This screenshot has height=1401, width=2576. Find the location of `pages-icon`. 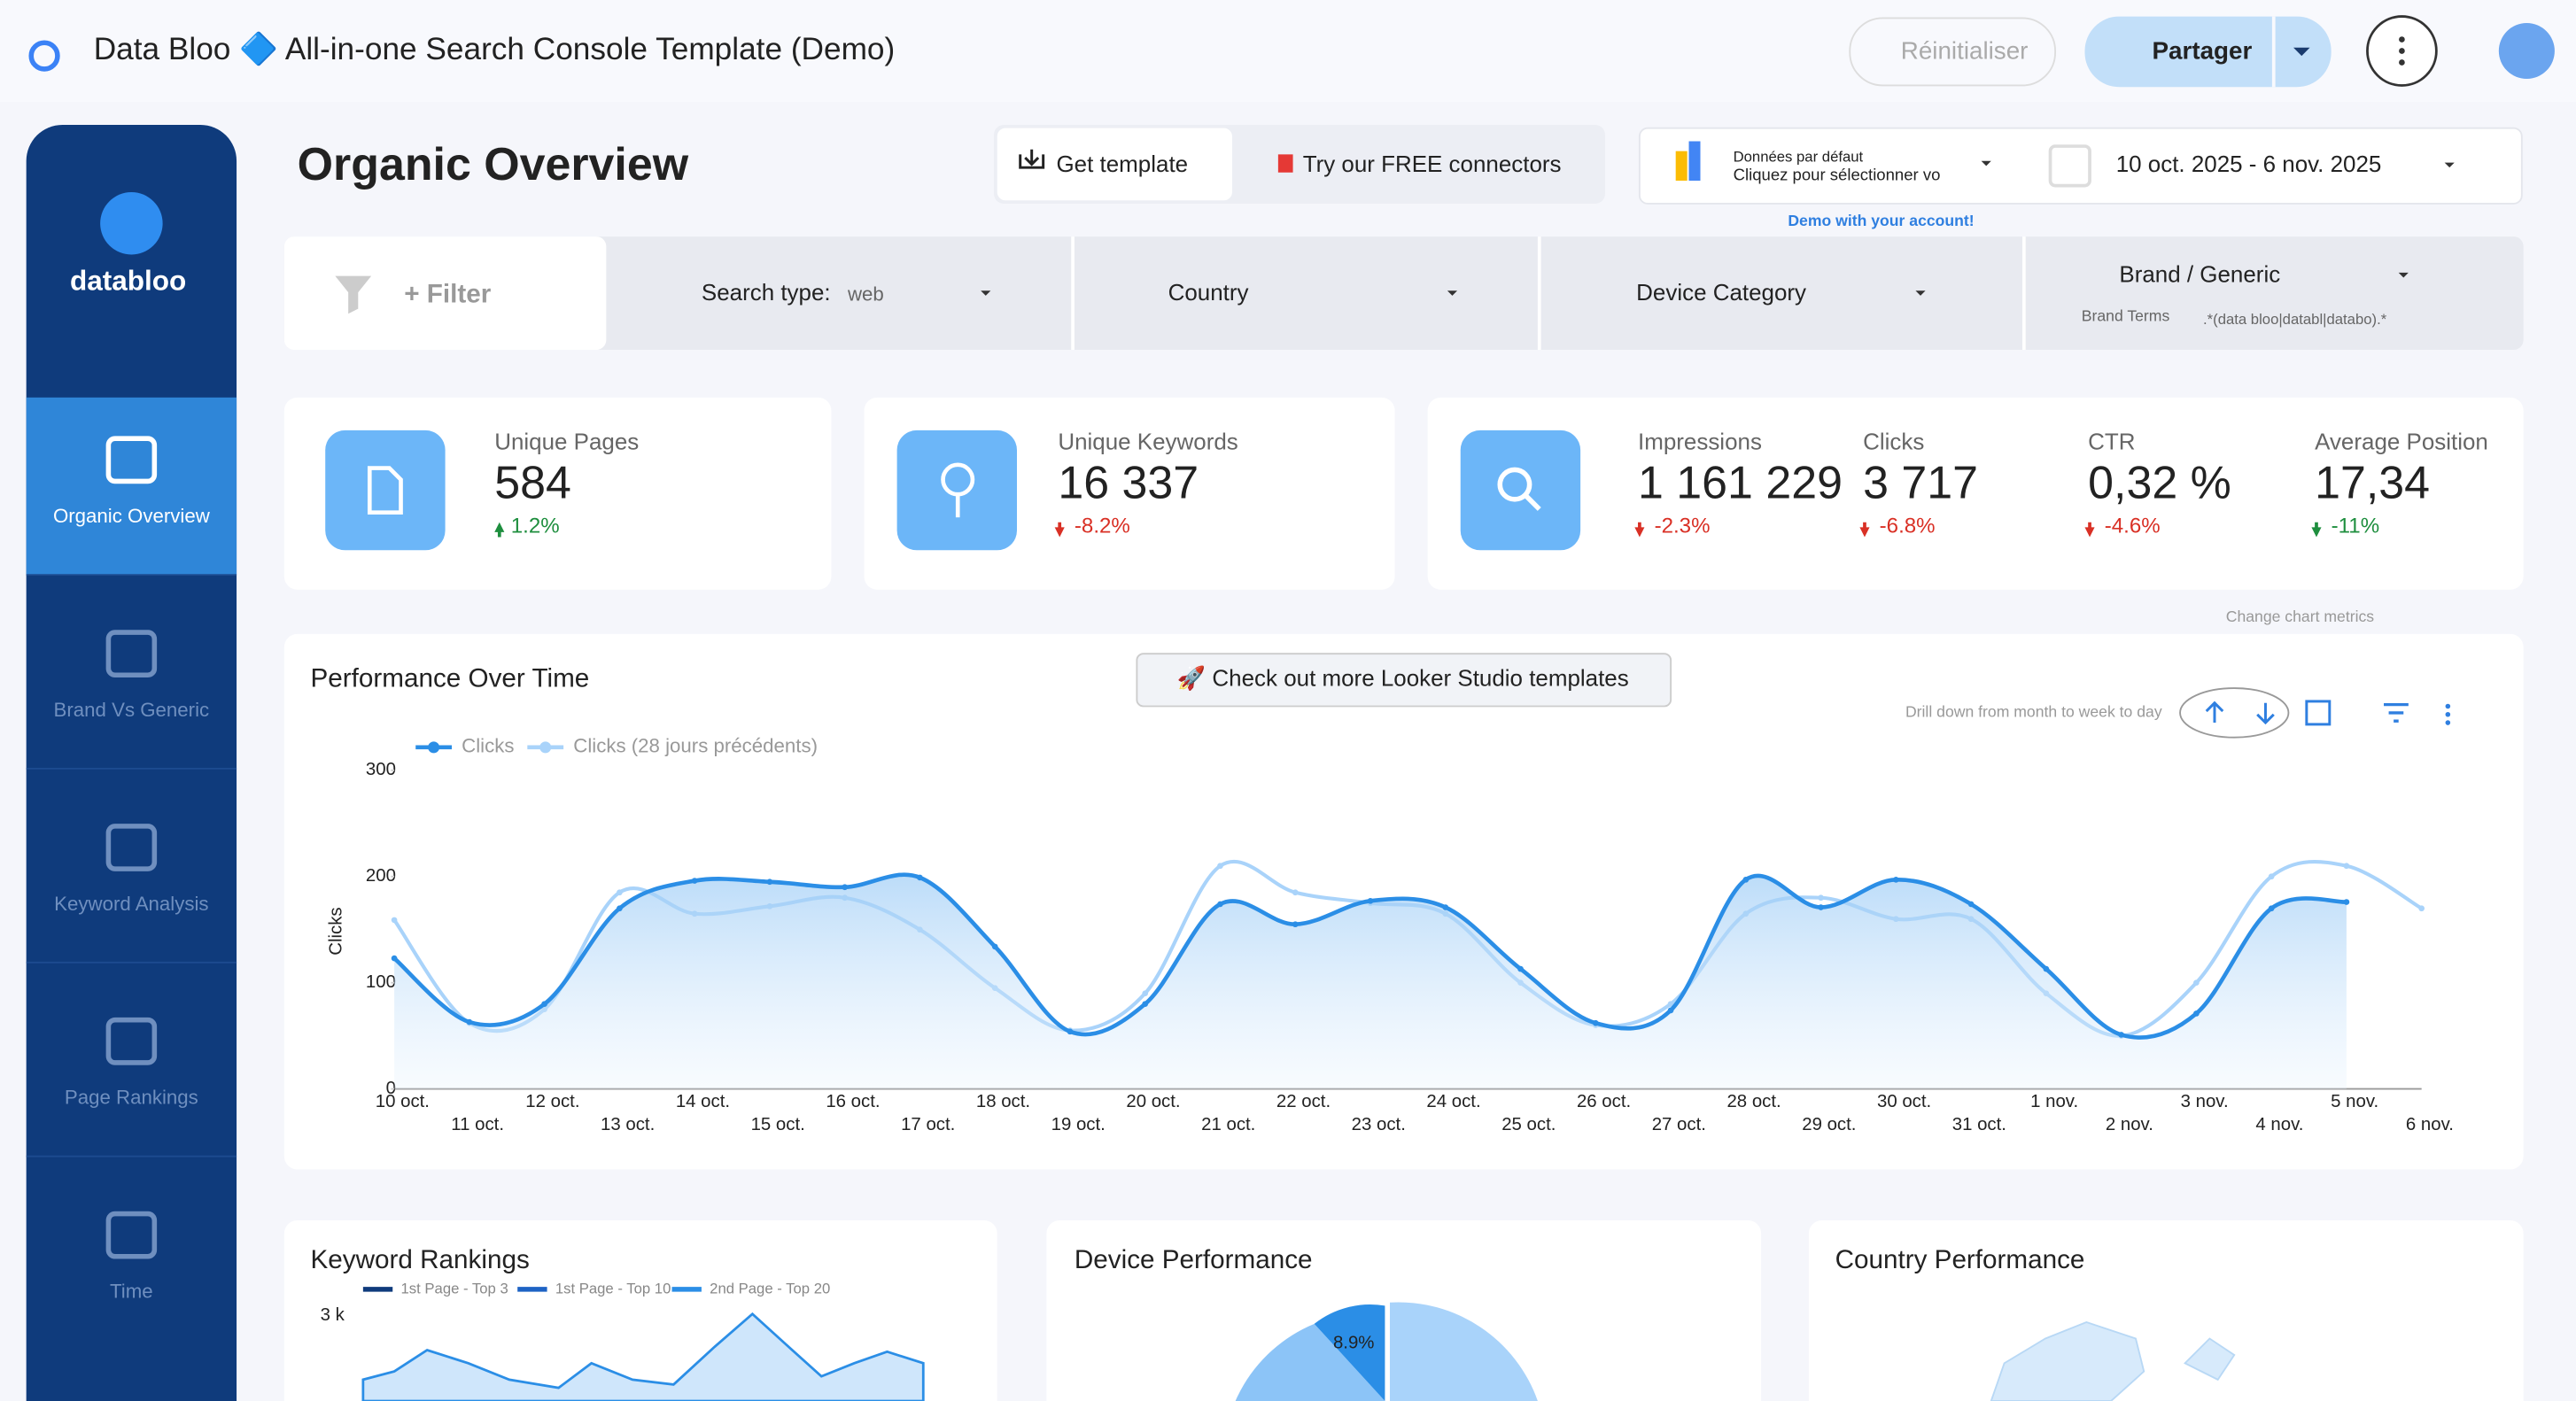

pages-icon is located at coordinates (385, 490).